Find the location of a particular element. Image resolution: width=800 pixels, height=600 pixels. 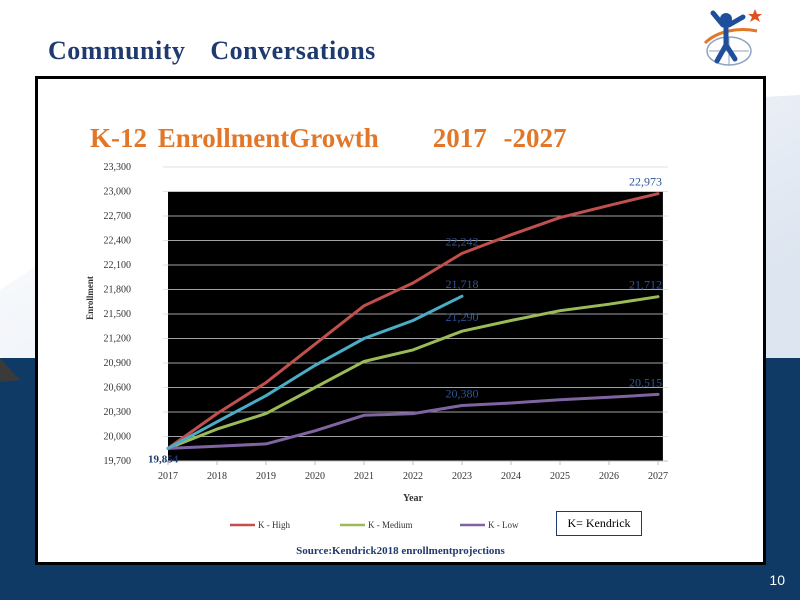

y-tick-label: 19,700 is located at coordinates (118, 461).